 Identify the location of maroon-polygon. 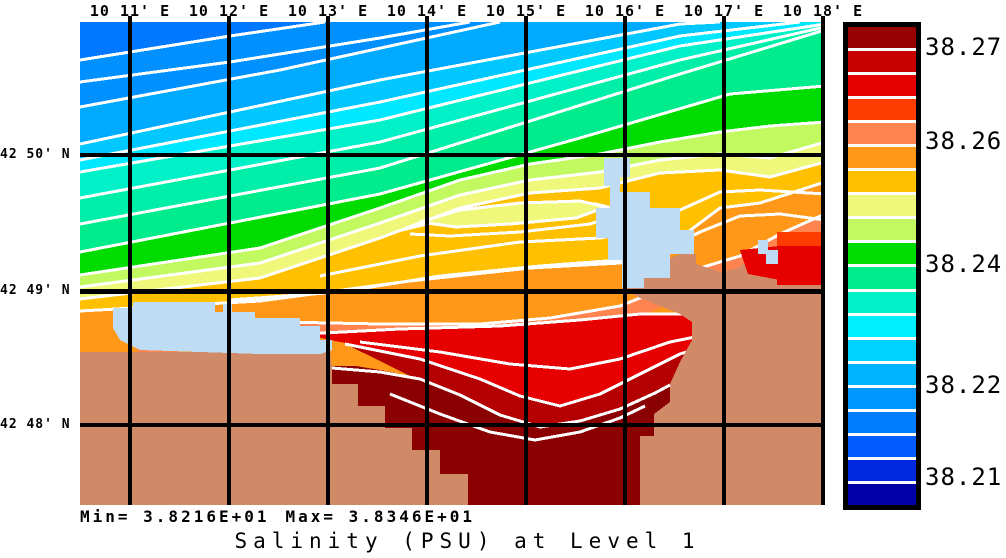
(501, 435).